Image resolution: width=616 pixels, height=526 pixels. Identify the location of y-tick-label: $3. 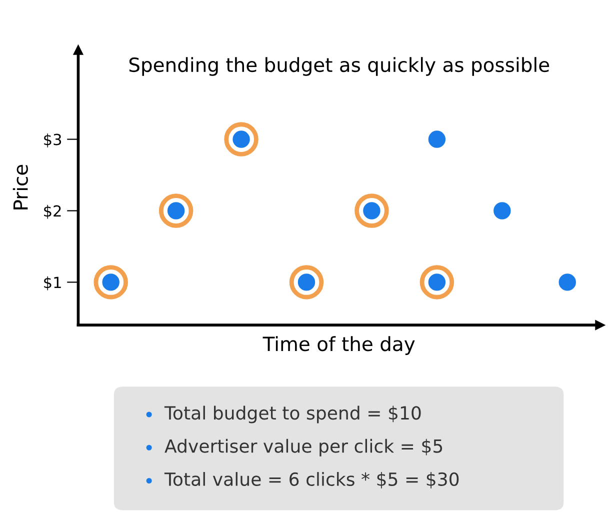
(53, 140).